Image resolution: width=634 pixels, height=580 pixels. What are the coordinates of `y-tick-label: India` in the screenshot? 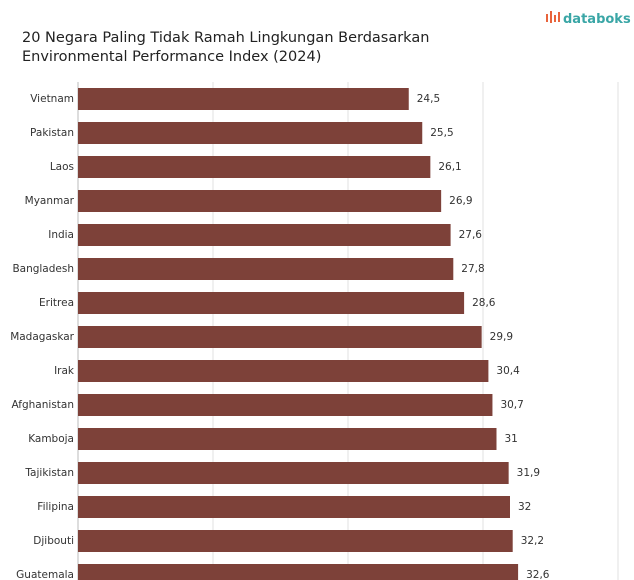 It's located at (61, 235).